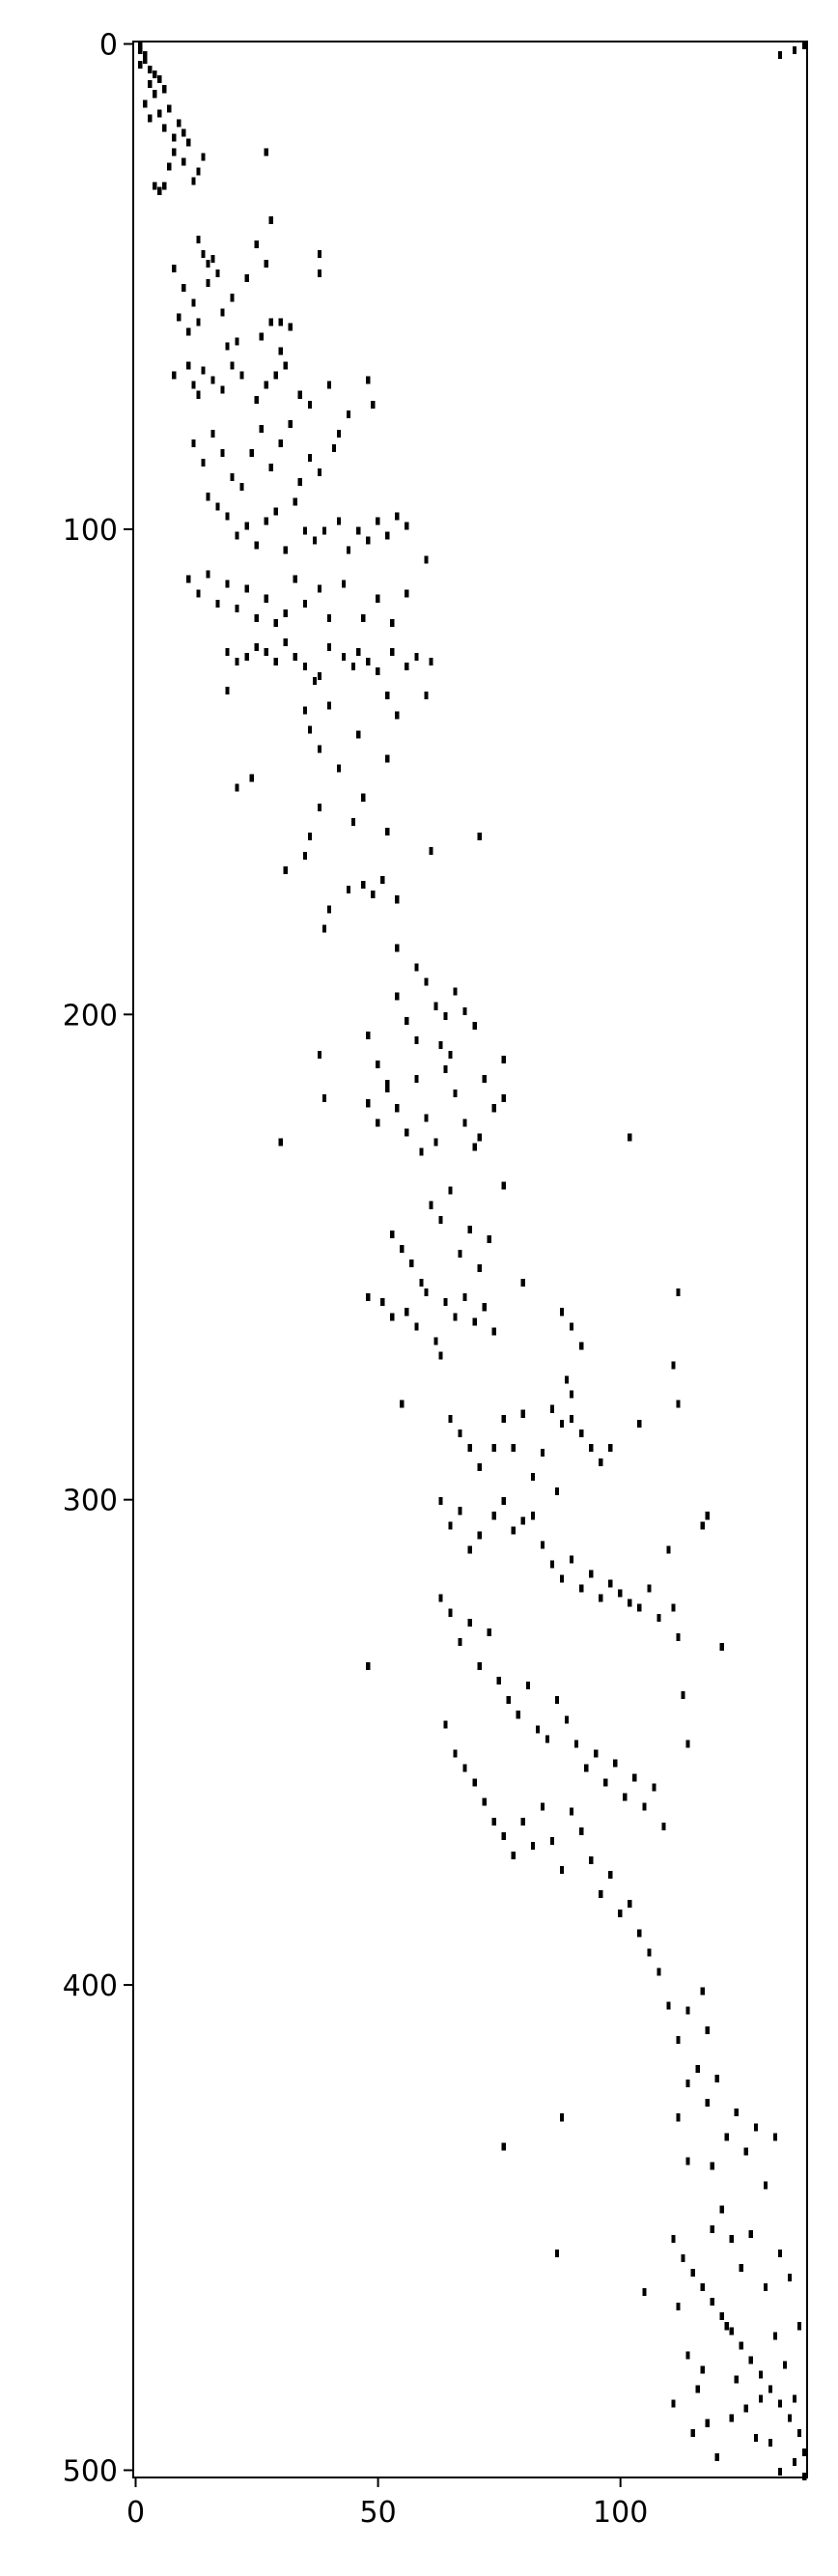 This screenshot has height=2576, width=838. I want to click on y-tick-label: 300, so click(90, 1501).